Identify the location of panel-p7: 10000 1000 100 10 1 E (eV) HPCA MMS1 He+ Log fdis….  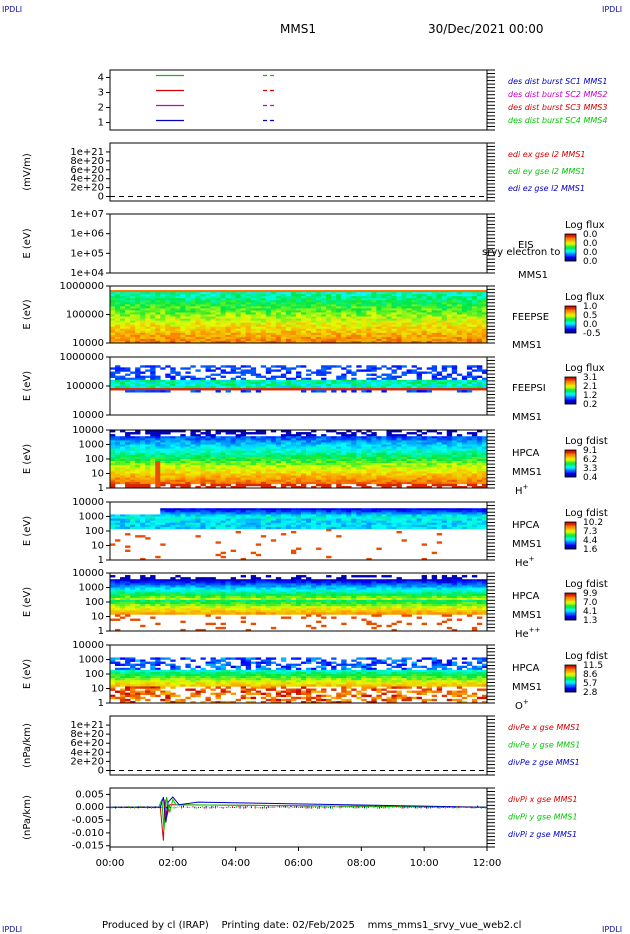
(315, 533).